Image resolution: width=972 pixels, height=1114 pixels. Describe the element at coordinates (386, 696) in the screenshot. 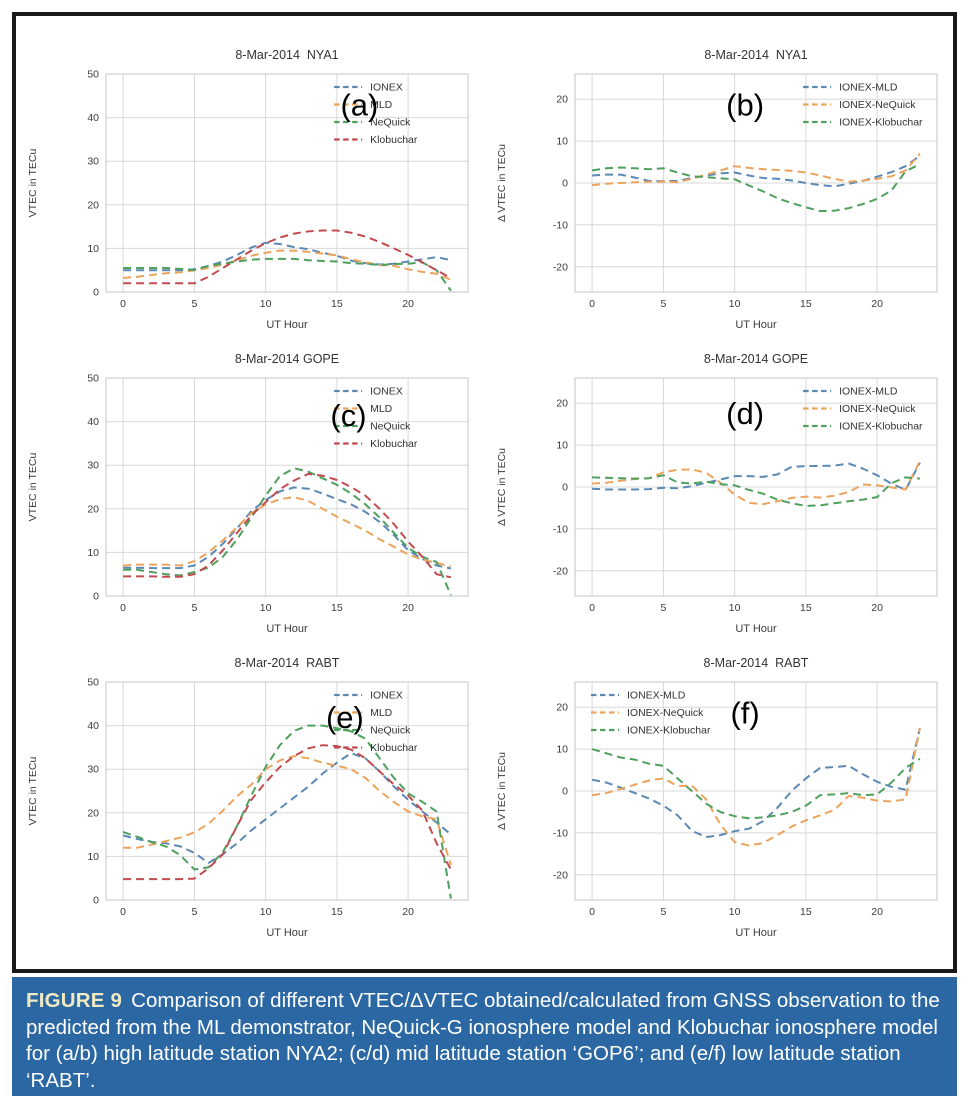

I see `legend-label: IONEX` at that location.